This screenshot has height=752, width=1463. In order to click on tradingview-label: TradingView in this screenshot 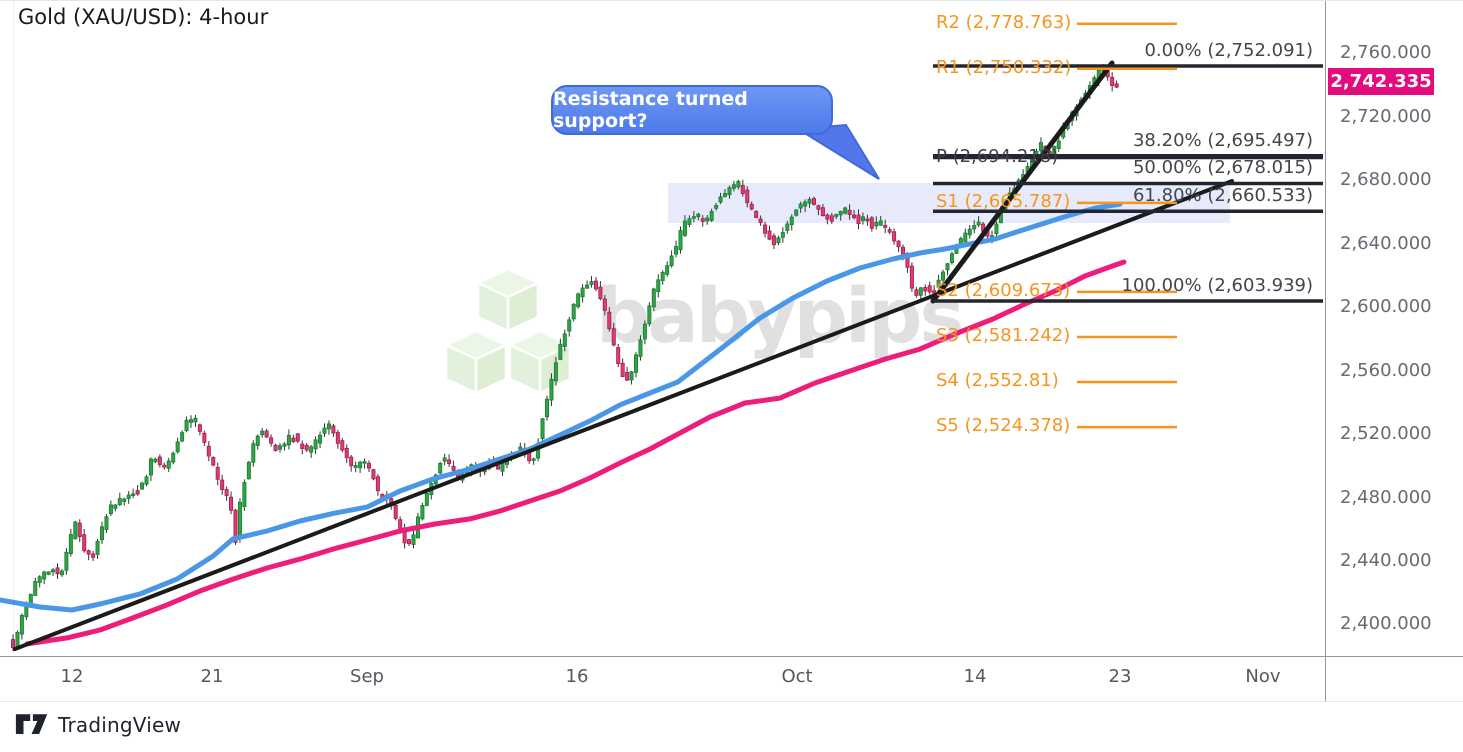, I will do `click(120, 725)`.